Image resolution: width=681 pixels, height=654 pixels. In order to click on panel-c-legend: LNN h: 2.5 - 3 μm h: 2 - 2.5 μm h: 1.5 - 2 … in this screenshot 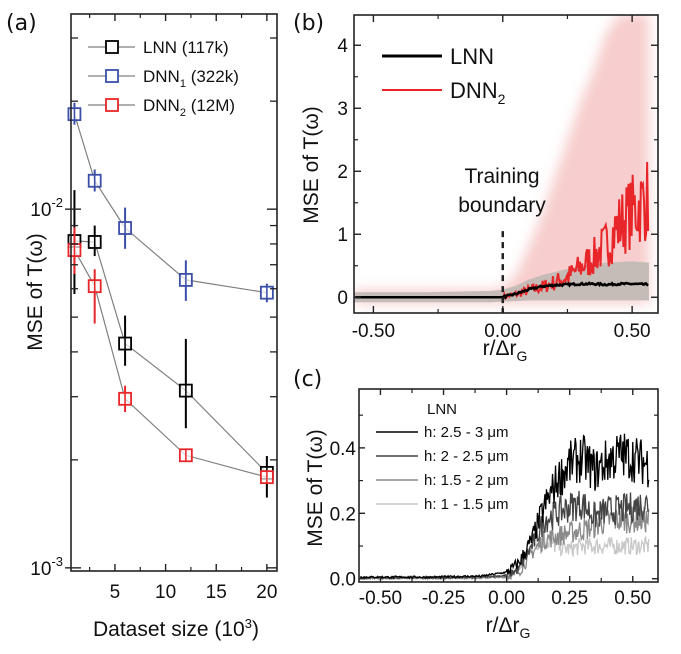, I will do `click(442, 457)`.